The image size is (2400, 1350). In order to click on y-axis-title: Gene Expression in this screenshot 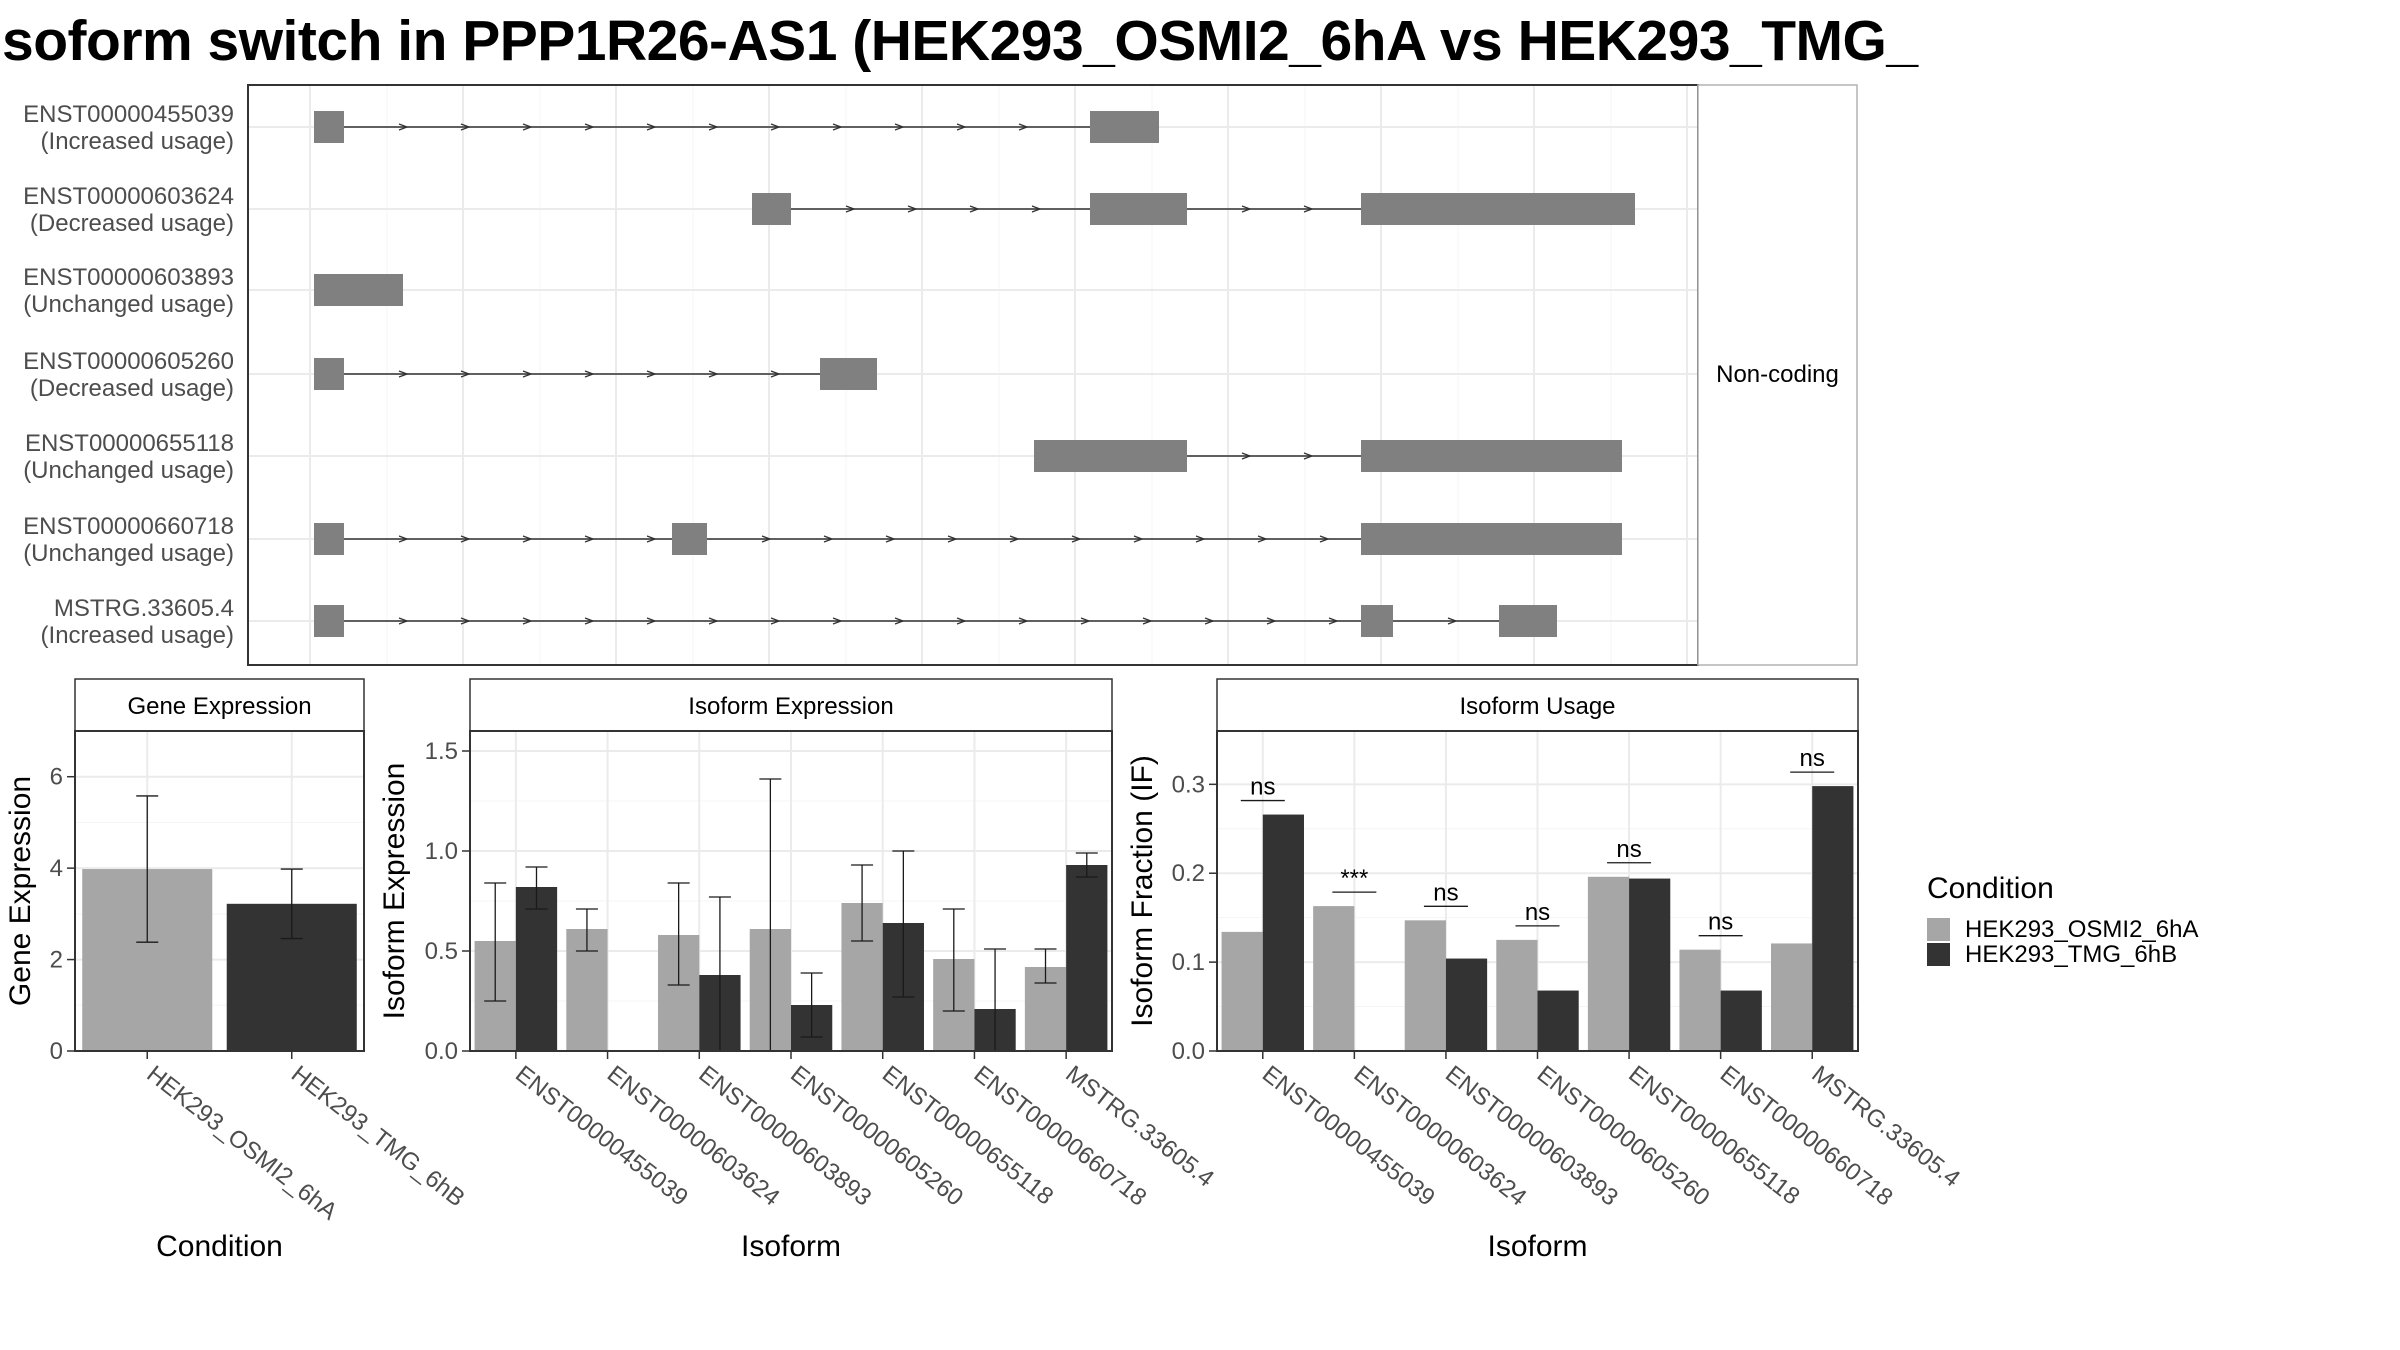, I will do `click(20, 891)`.